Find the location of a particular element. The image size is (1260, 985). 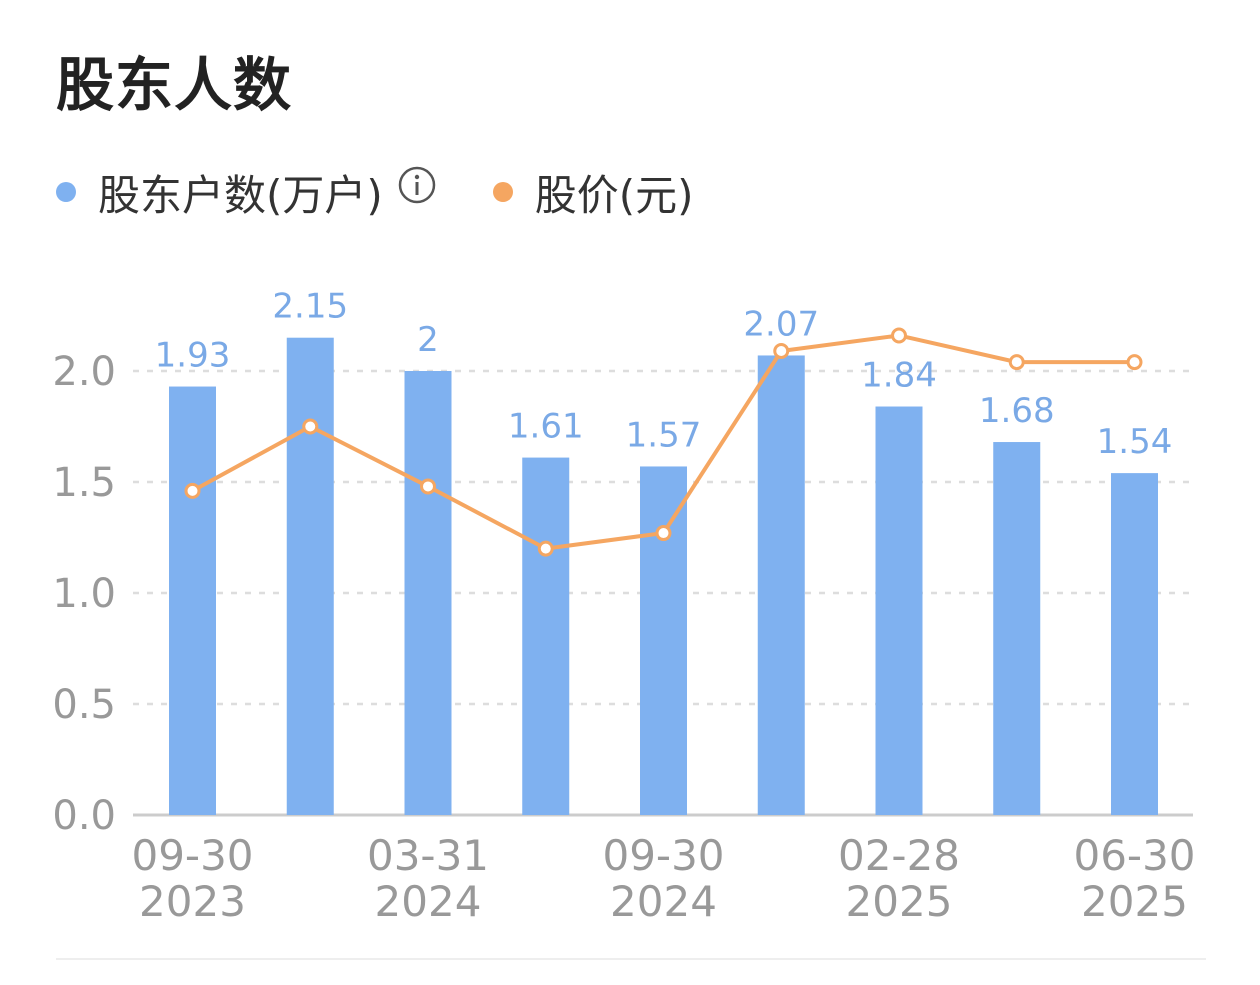

chart-title: 股东人数 is located at coordinates (174, 85).